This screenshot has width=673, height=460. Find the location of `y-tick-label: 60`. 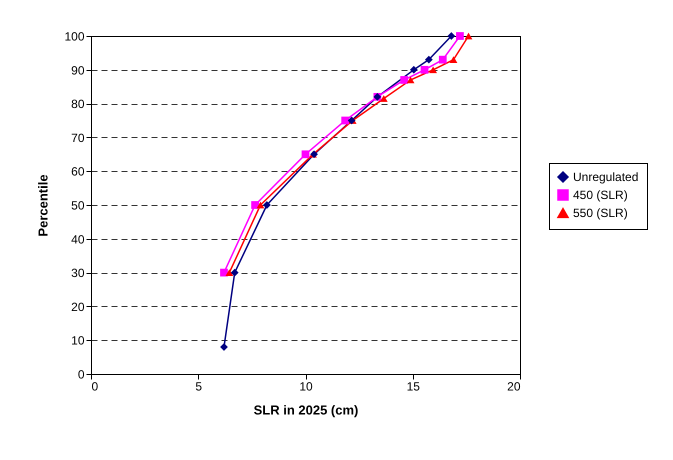

y-tick-label: 60 is located at coordinates (78, 171).